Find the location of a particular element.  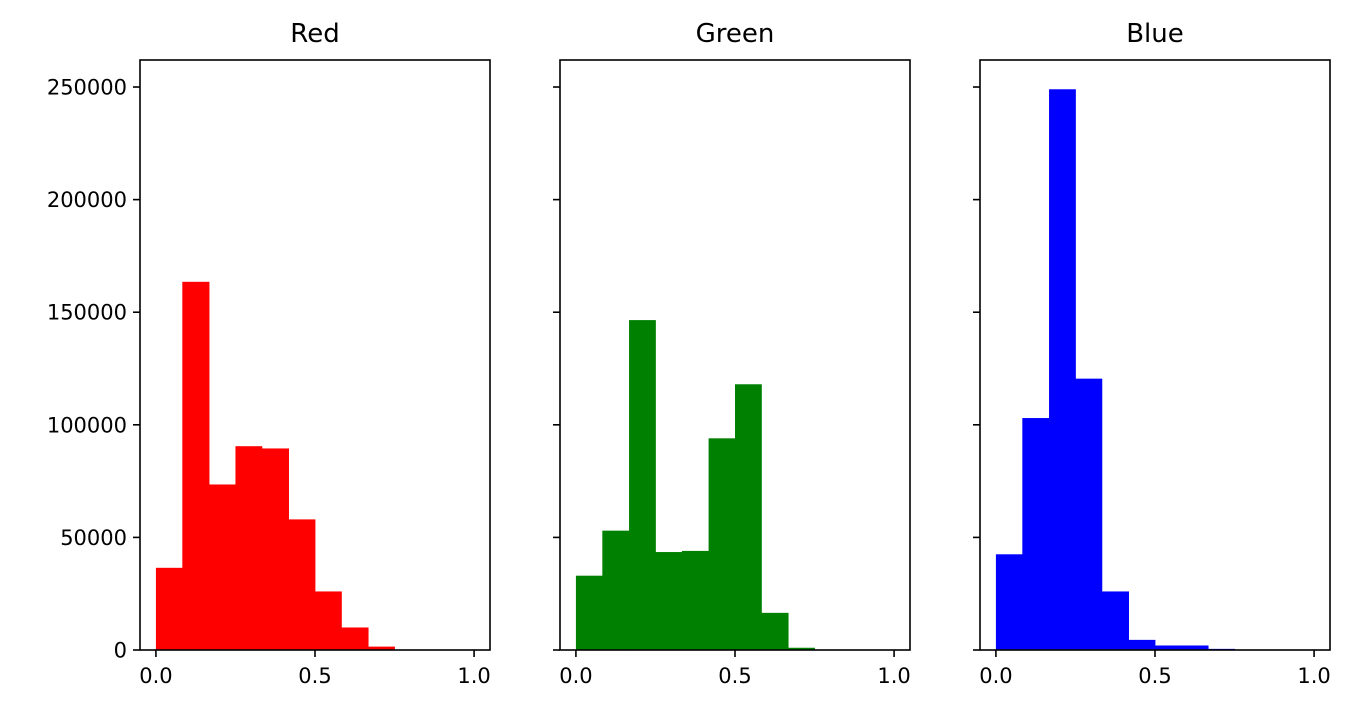

panel-title: Blue is located at coordinates (1155, 34).